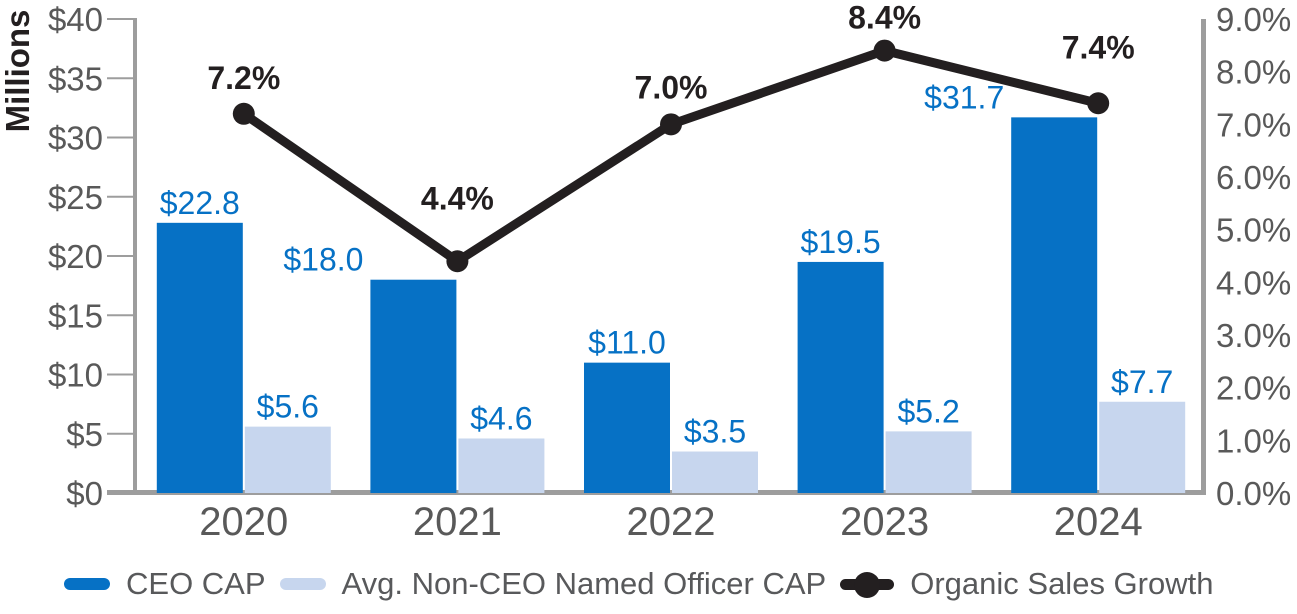 This screenshot has height=614, width=1297. What do you see at coordinates (75, 375) in the screenshot?
I see `y-axis-tick-label: $10` at bounding box center [75, 375].